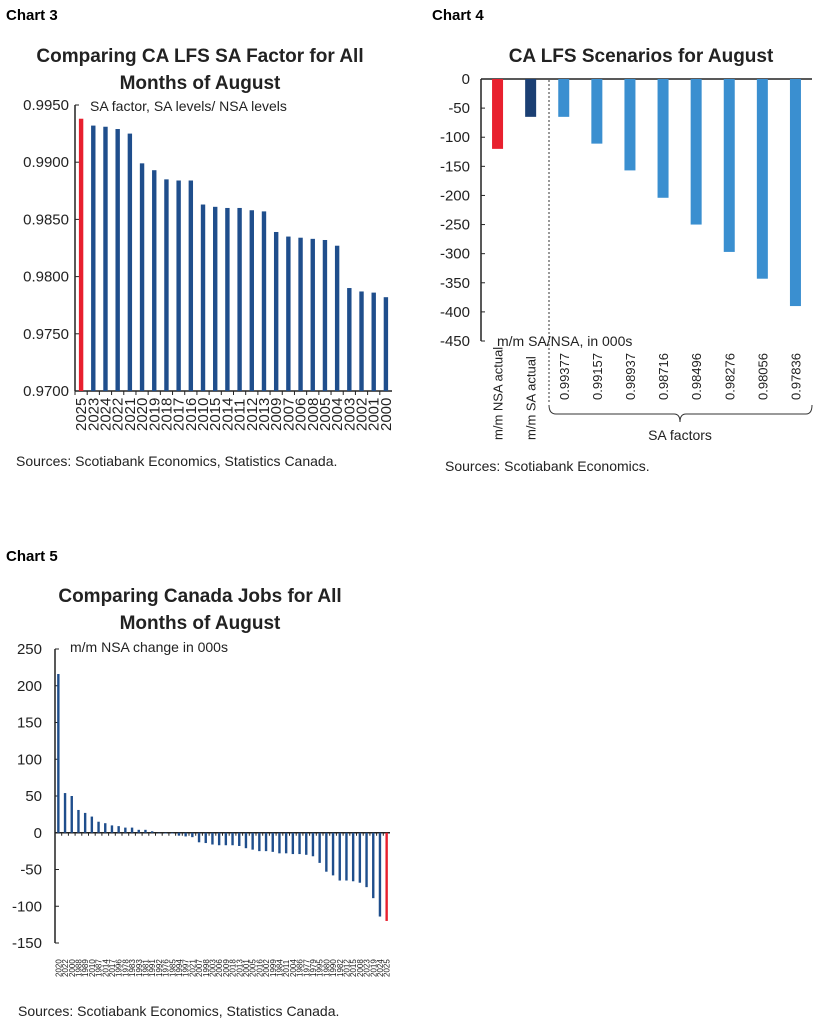 This screenshot has height=1023, width=828. I want to click on chart-5-y-tick-label: 250, so click(29, 649).